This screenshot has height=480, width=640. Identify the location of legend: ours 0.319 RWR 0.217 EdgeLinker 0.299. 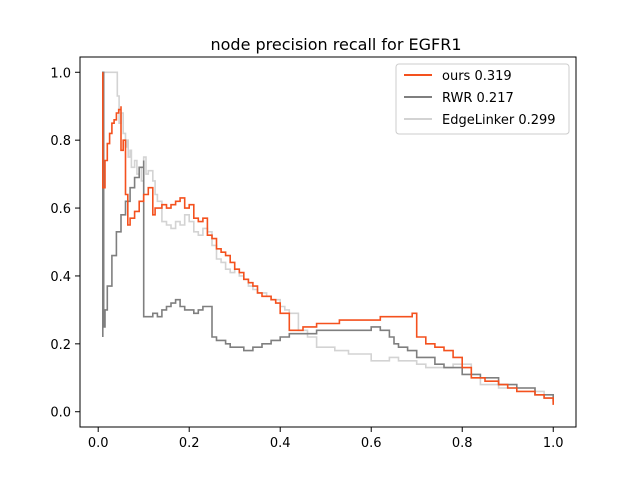
(482, 99).